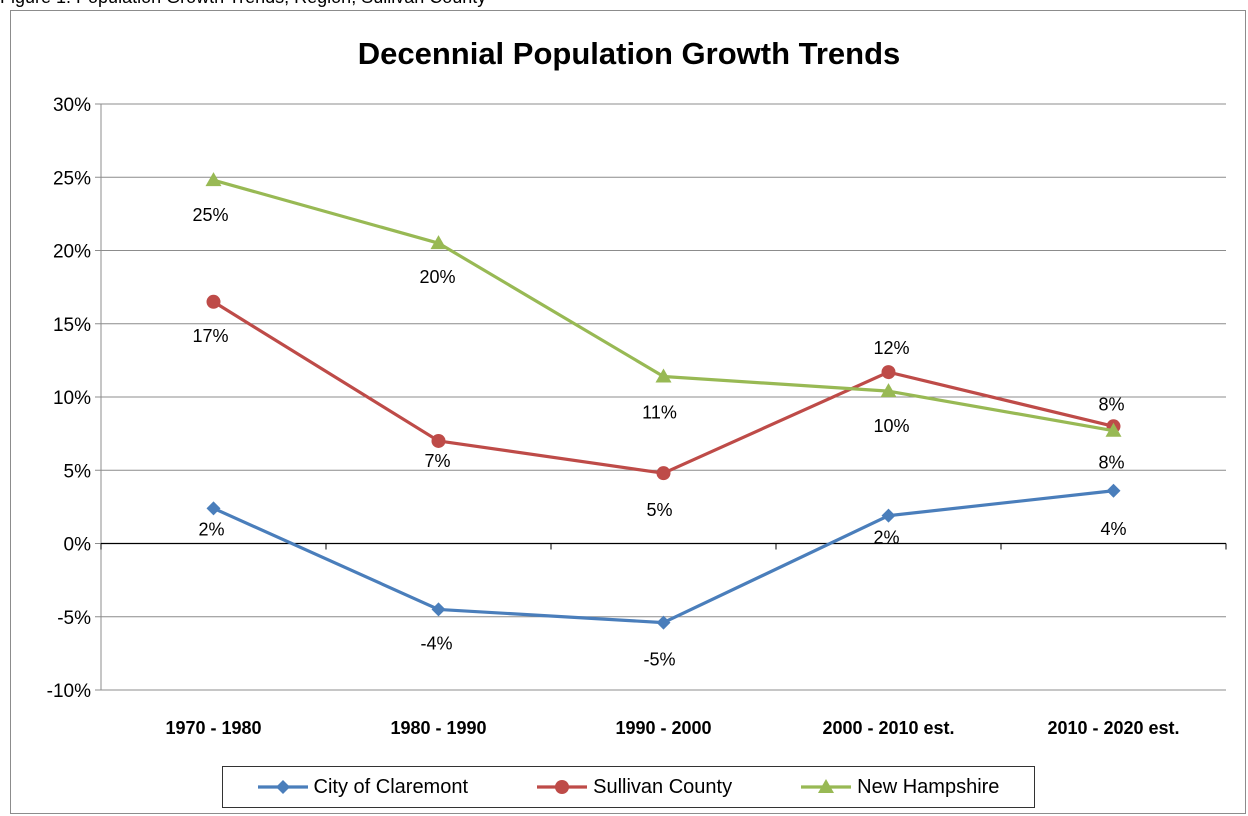 The width and height of the screenshot is (1248, 816). I want to click on y-tick-label: 10%, so click(72, 398).